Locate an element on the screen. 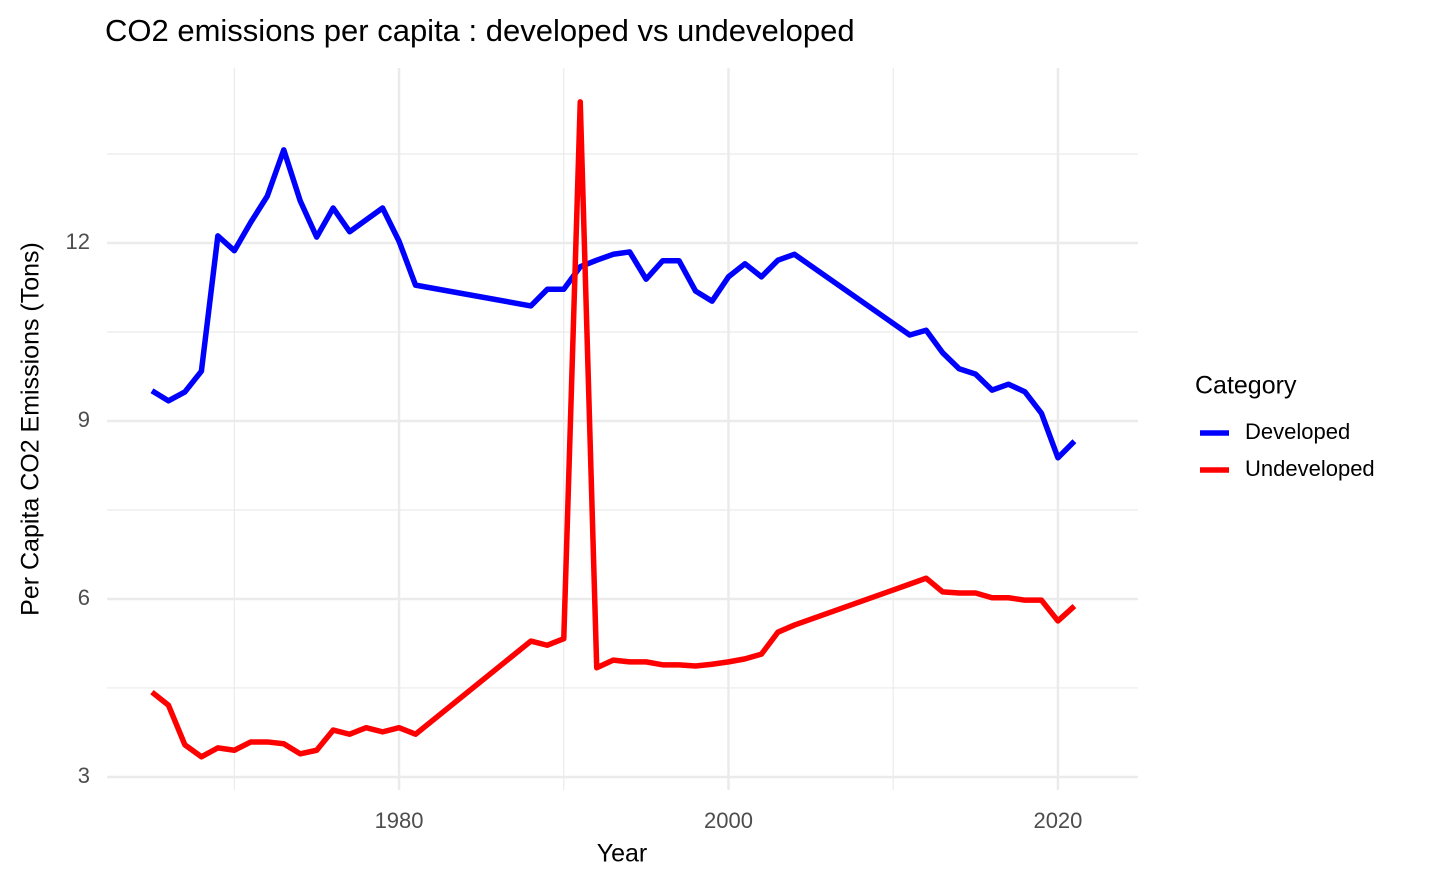 The height and width of the screenshot is (894, 1440). x-tick-label: 2000 is located at coordinates (728, 820).